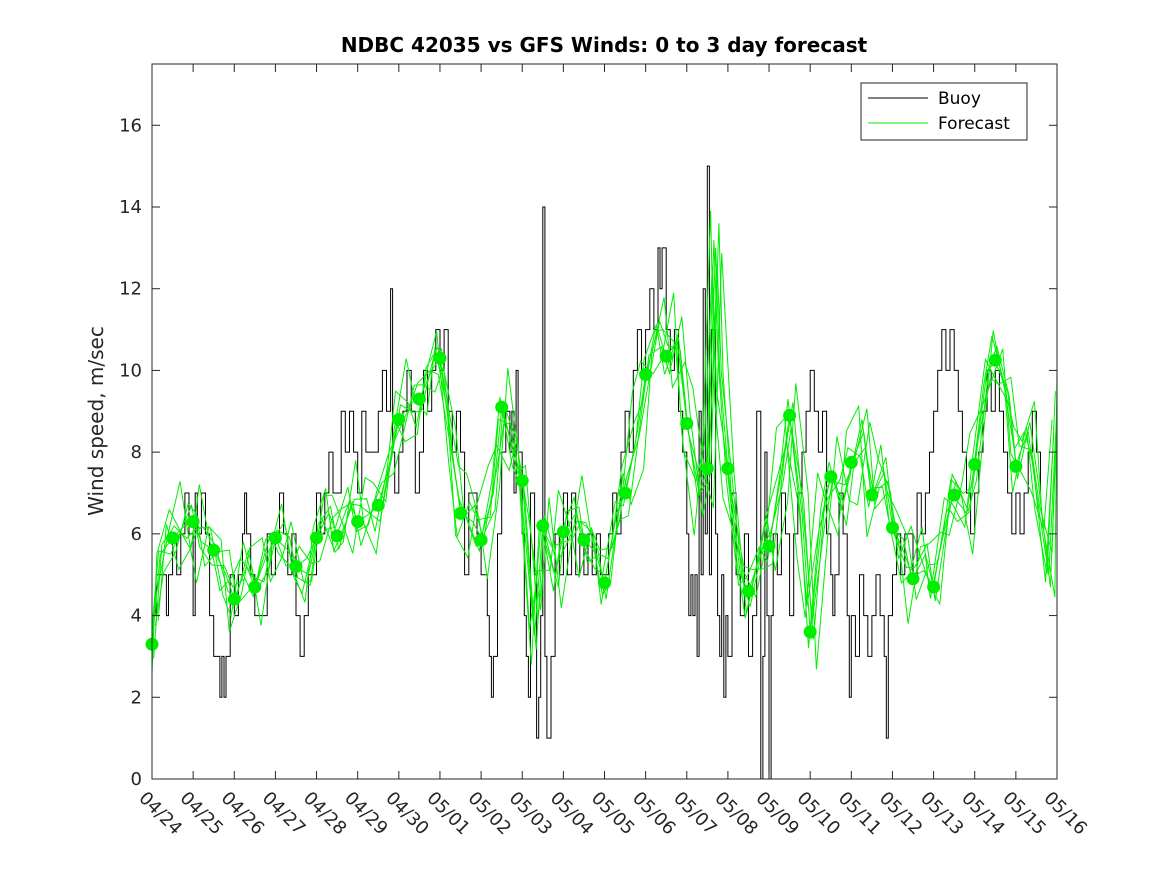  I want to click on x-tick-label: 04/25, so click(202, 814).